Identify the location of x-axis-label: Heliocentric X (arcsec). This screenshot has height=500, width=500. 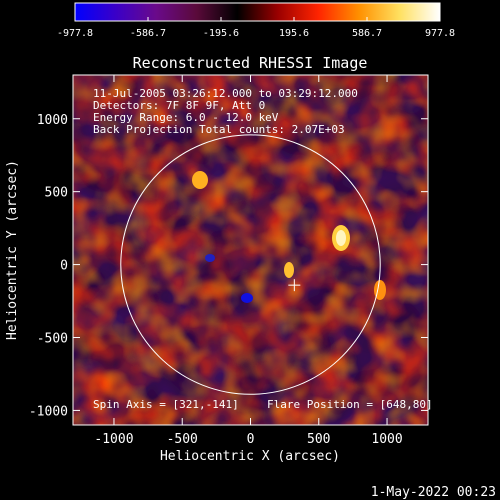
(250, 456).